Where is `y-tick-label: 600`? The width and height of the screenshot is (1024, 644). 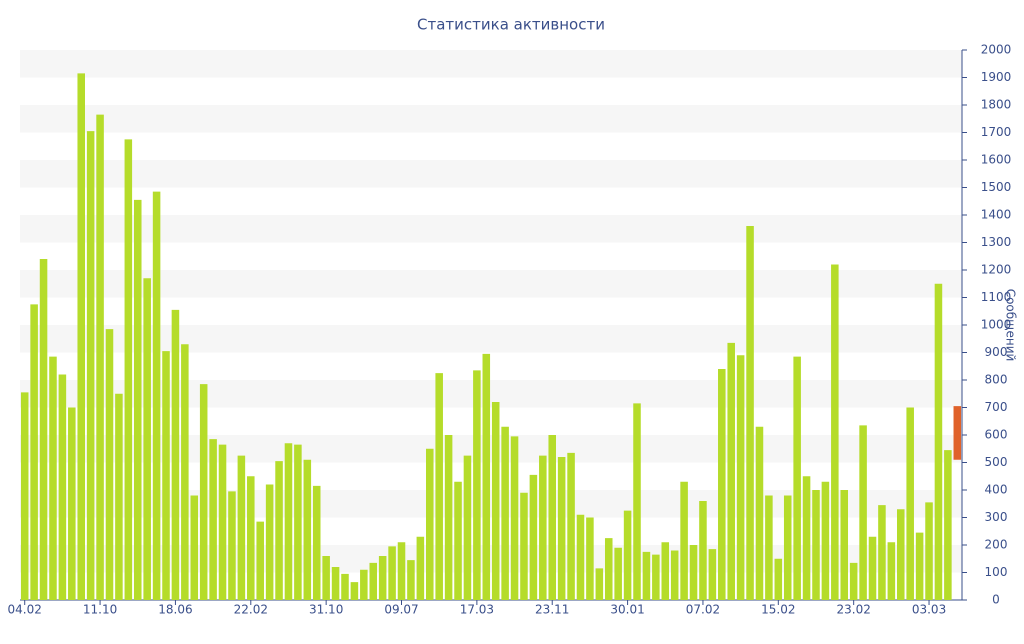 y-tick-label: 600 is located at coordinates (996, 435).